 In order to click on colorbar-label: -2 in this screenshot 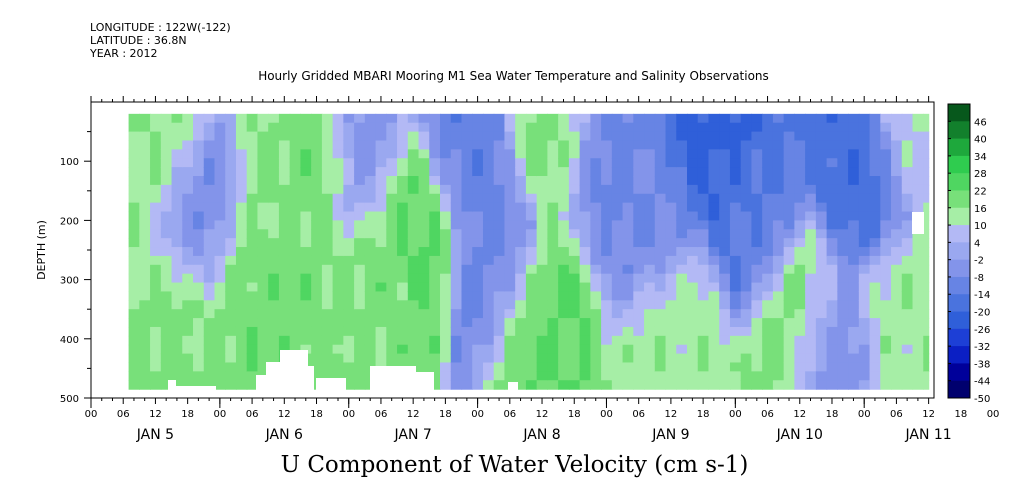, I will do `click(979, 261)`.